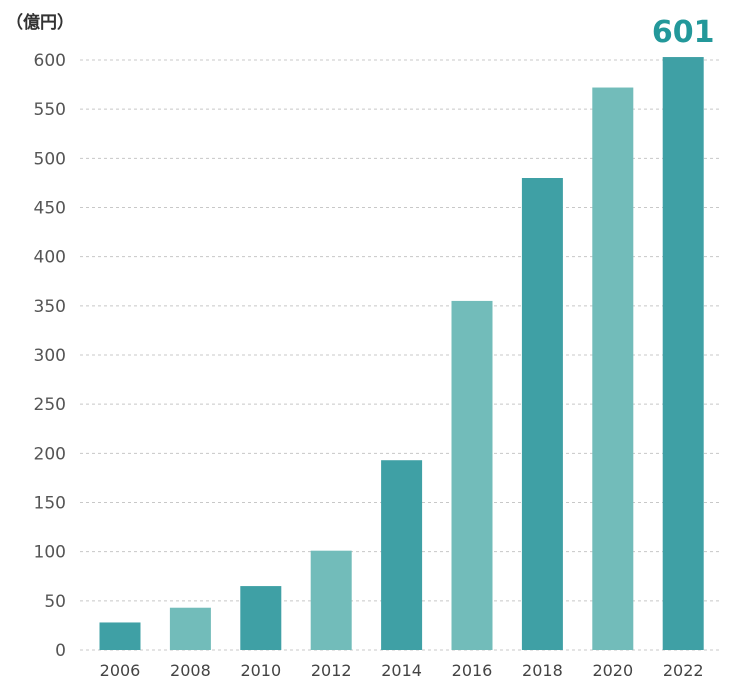 The image size is (750, 700). What do you see at coordinates (542, 670) in the screenshot?
I see `x-tick-label: 2018` at bounding box center [542, 670].